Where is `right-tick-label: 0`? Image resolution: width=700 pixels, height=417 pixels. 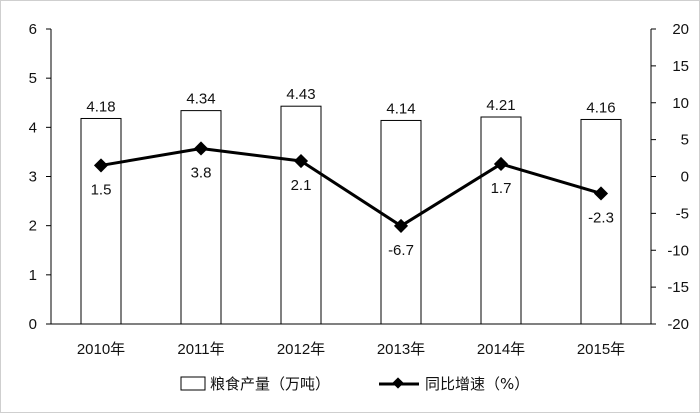 right-tick-label: 0 is located at coordinates (685, 177).